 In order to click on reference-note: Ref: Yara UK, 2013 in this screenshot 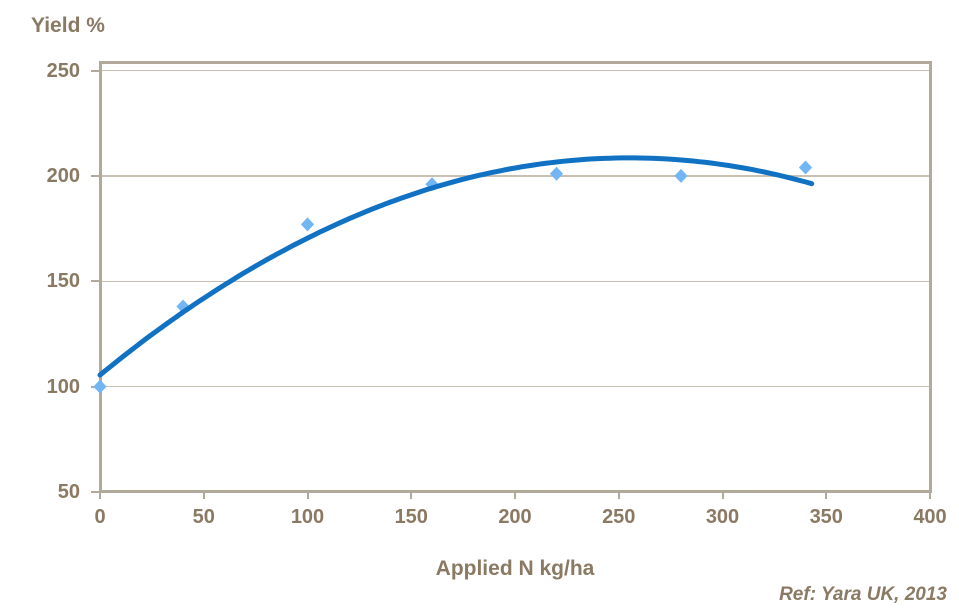, I will do `click(863, 594)`.